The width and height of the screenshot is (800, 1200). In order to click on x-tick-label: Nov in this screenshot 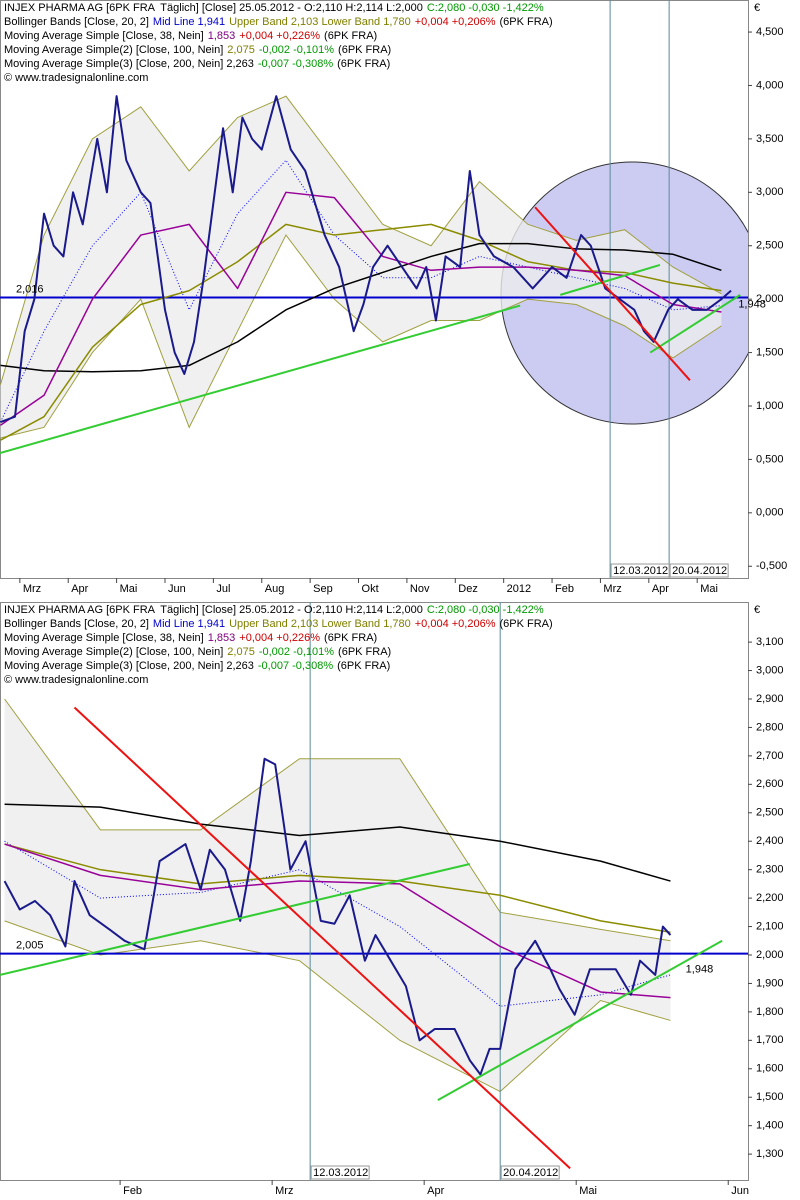, I will do `click(420, 589)`.